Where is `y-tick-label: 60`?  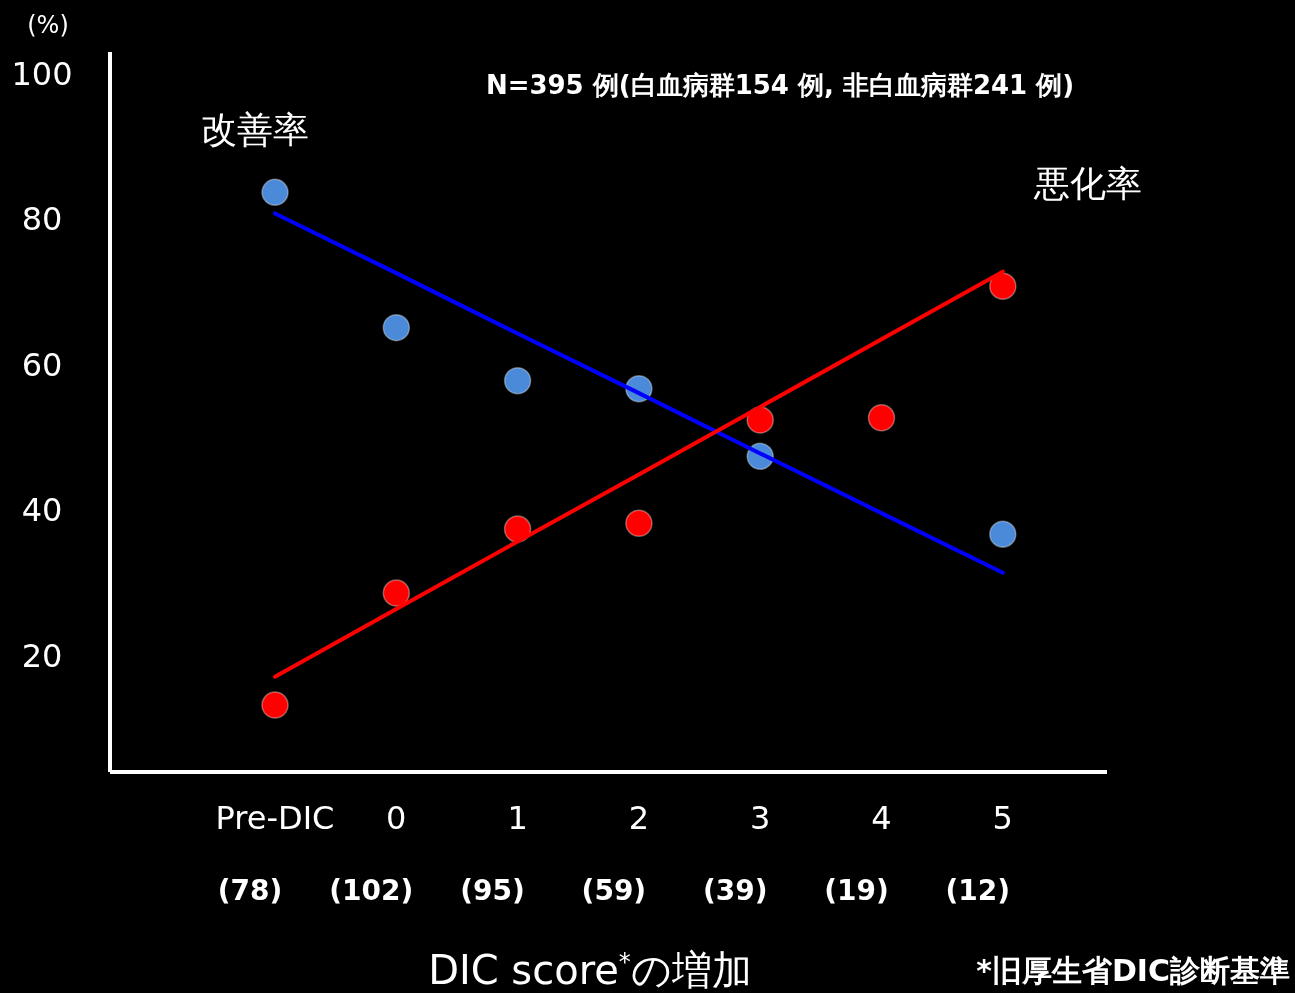 y-tick-label: 60 is located at coordinates (42, 364).